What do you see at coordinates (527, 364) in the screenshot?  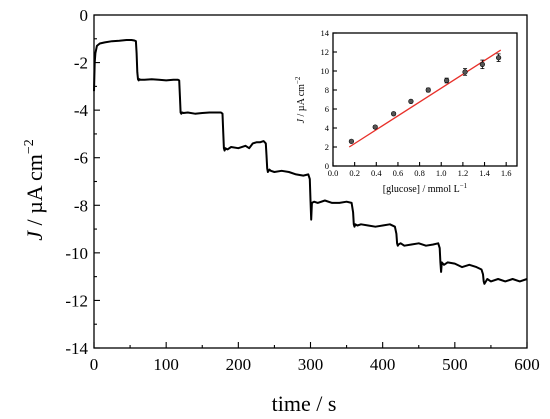 I see `main-x-tick-label: 600` at bounding box center [527, 364].